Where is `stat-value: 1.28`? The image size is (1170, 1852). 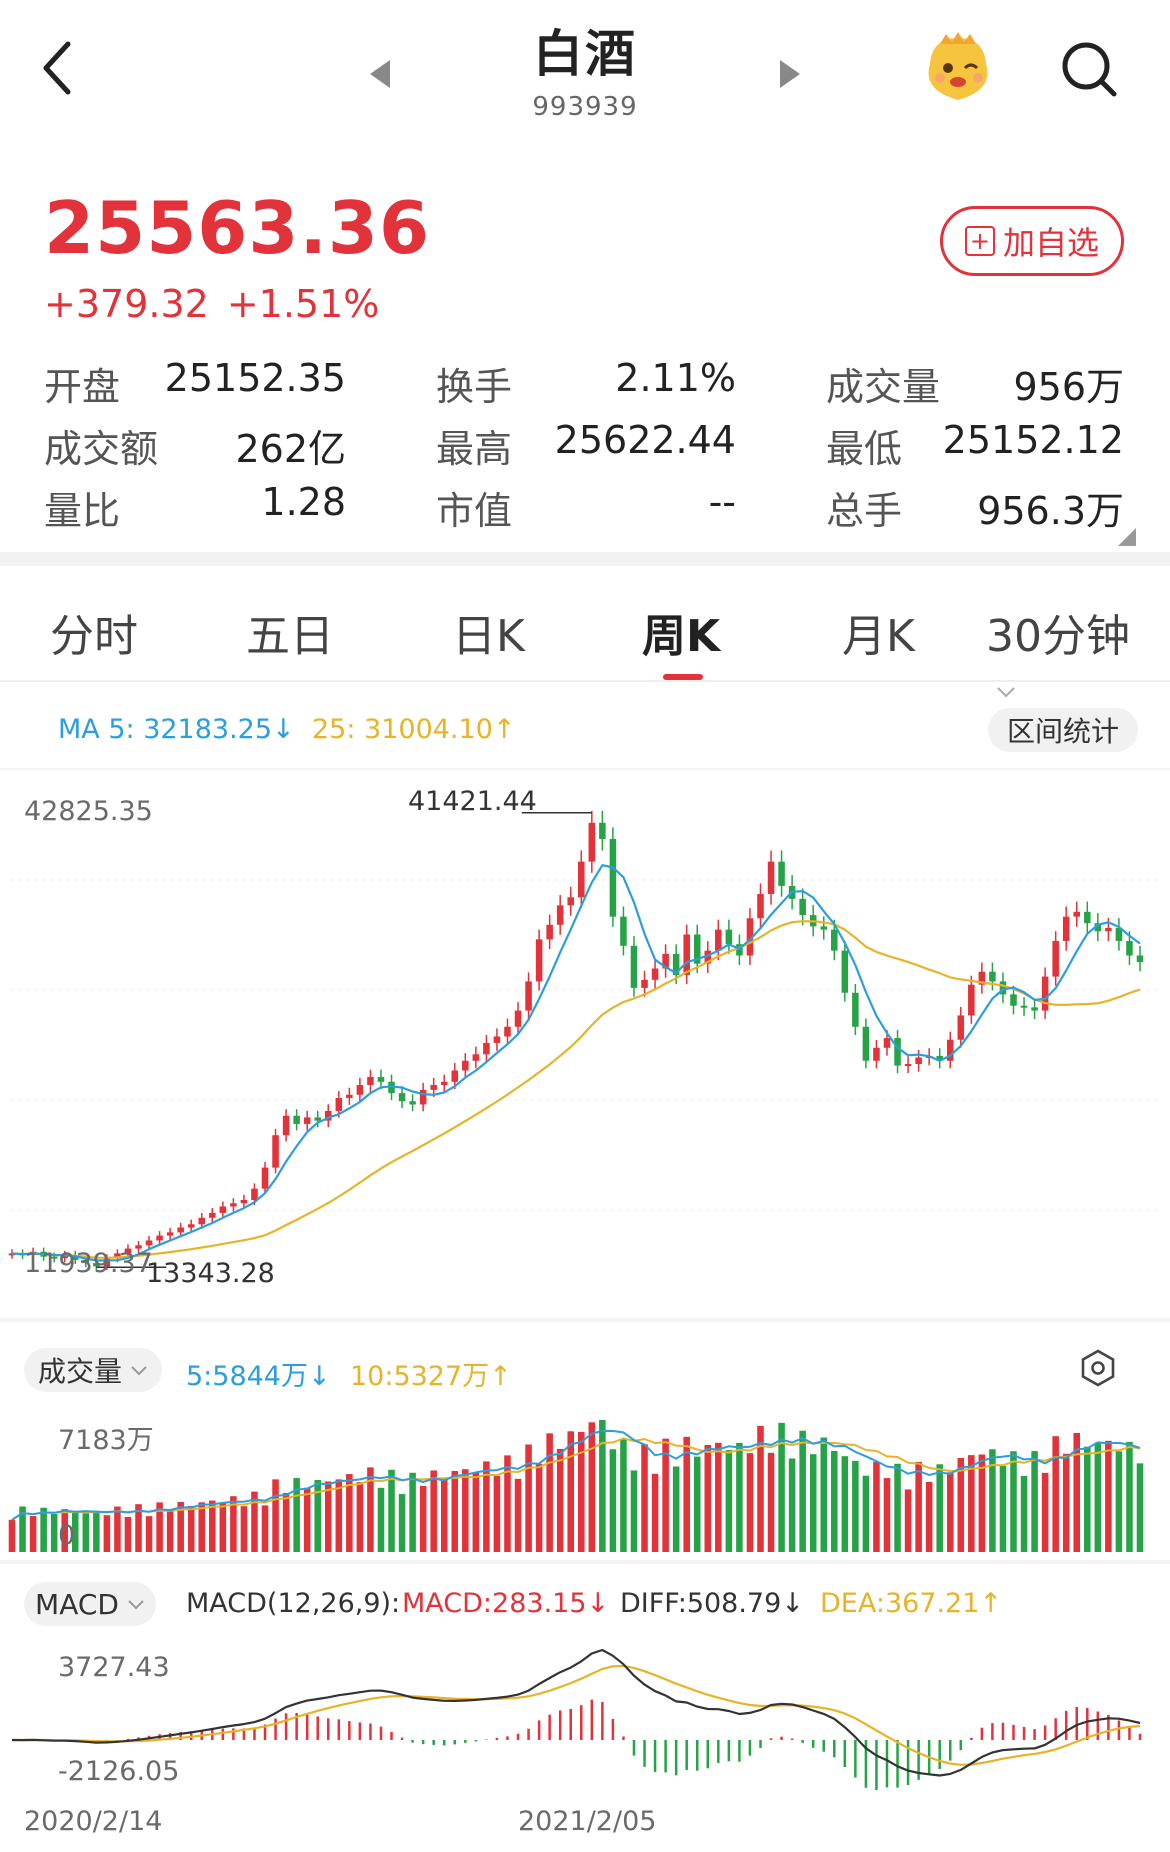
stat-value: 1.28 is located at coordinates (303, 502).